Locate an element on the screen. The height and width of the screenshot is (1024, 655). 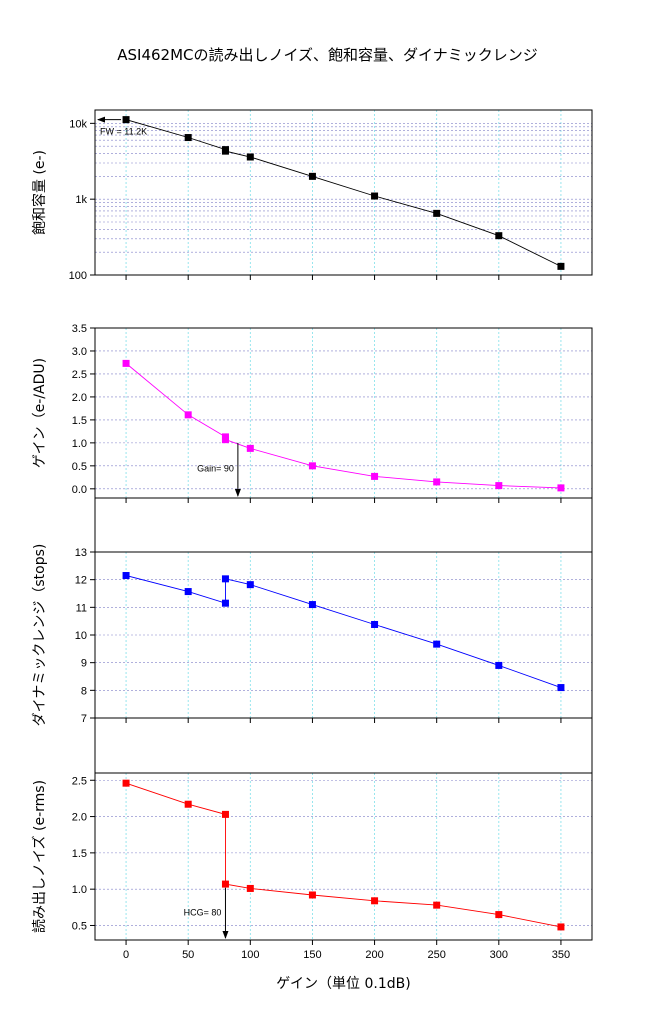
x-axis-label: ゲイン（単位 0.1dB) is located at coordinates (343, 984).